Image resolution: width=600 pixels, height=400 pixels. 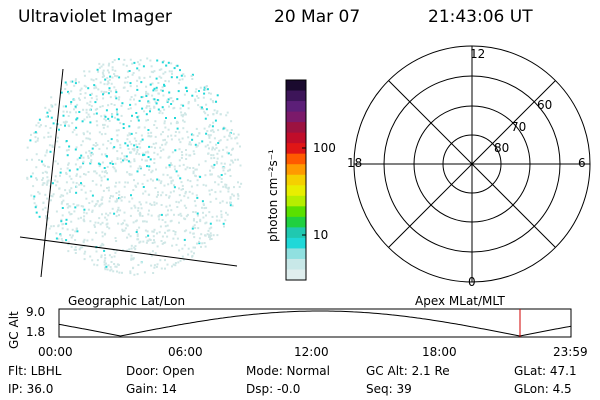 What do you see at coordinates (545, 371) in the screenshot?
I see `status-glat: GLat: 47.1` at bounding box center [545, 371].